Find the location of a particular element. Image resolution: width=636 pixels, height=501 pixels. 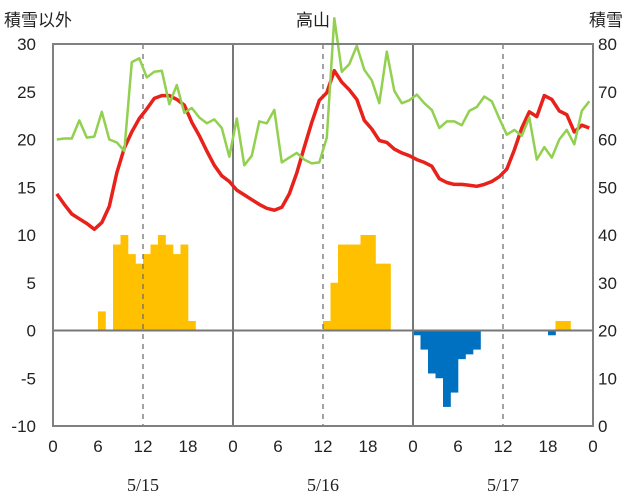

x-tick-label-0: 0 is located at coordinates (52, 446).